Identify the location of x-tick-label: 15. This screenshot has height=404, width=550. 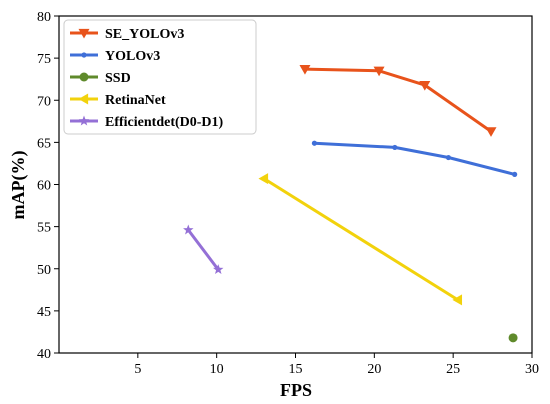
(296, 369).